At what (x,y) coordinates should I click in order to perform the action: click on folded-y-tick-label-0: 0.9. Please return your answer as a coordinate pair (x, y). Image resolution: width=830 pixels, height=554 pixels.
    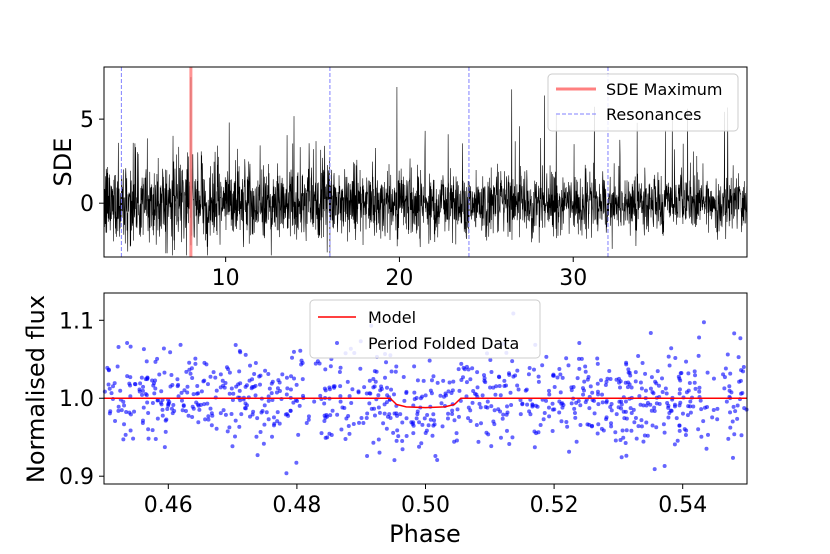
    Looking at the image, I should click on (76, 477).